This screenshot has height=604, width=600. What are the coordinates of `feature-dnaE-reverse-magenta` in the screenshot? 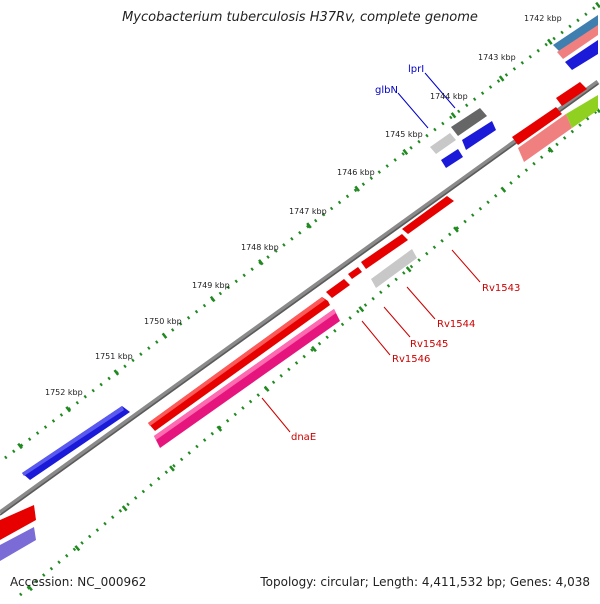 It's located at (247, 378).